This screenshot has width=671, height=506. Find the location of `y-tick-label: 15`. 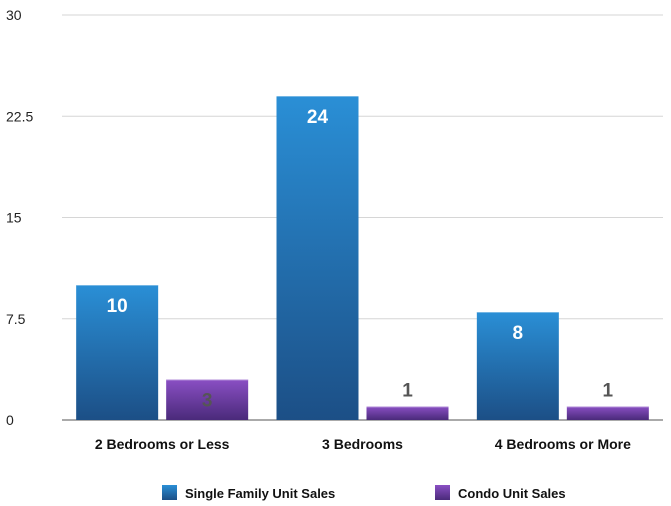

y-tick-label: 15 is located at coordinates (14, 218).